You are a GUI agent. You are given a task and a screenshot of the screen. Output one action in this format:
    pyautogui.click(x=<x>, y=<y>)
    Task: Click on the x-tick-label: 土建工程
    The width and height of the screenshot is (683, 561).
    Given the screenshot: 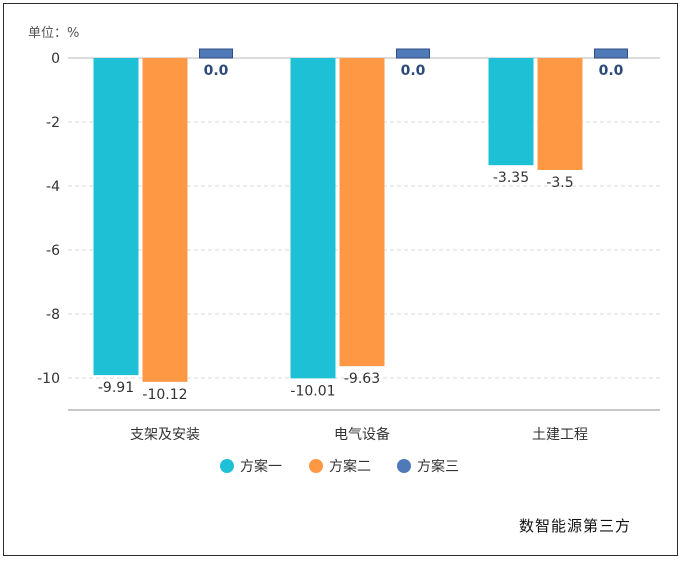 What is the action you would take?
    pyautogui.click(x=560, y=435)
    